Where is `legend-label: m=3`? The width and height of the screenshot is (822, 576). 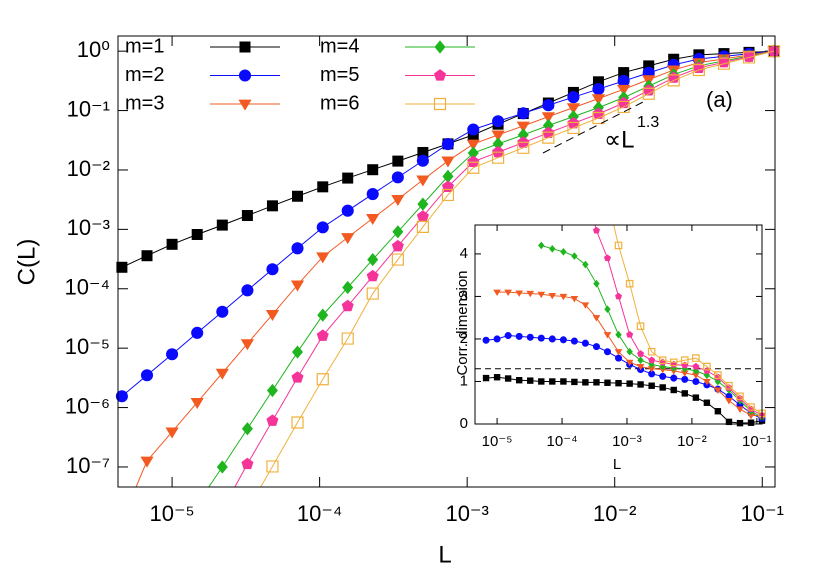
legend-label: m=3 is located at coordinates (144, 103).